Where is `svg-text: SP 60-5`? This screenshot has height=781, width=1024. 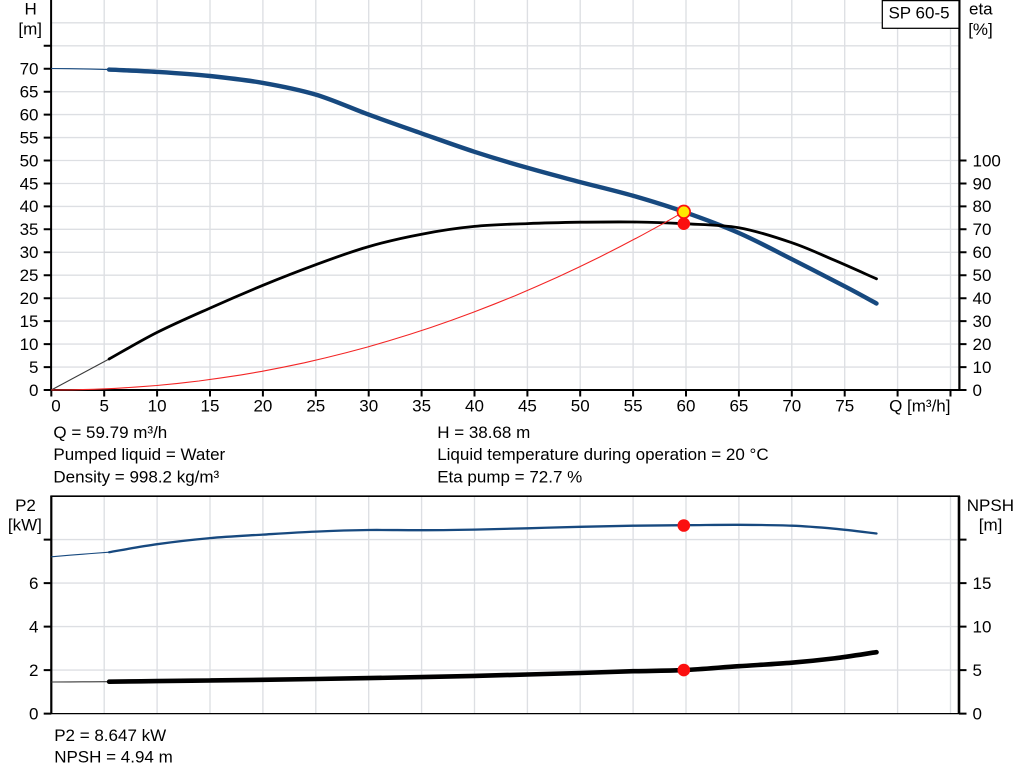 svg-text: SP 60-5 is located at coordinates (918, 12).